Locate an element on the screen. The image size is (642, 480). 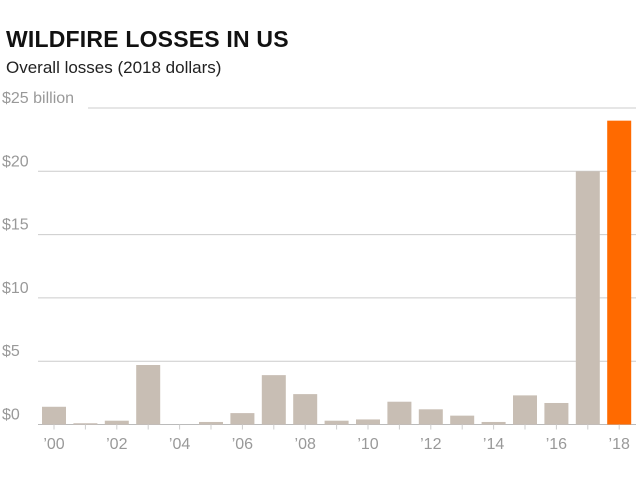
bar-2009 is located at coordinates (336, 422).